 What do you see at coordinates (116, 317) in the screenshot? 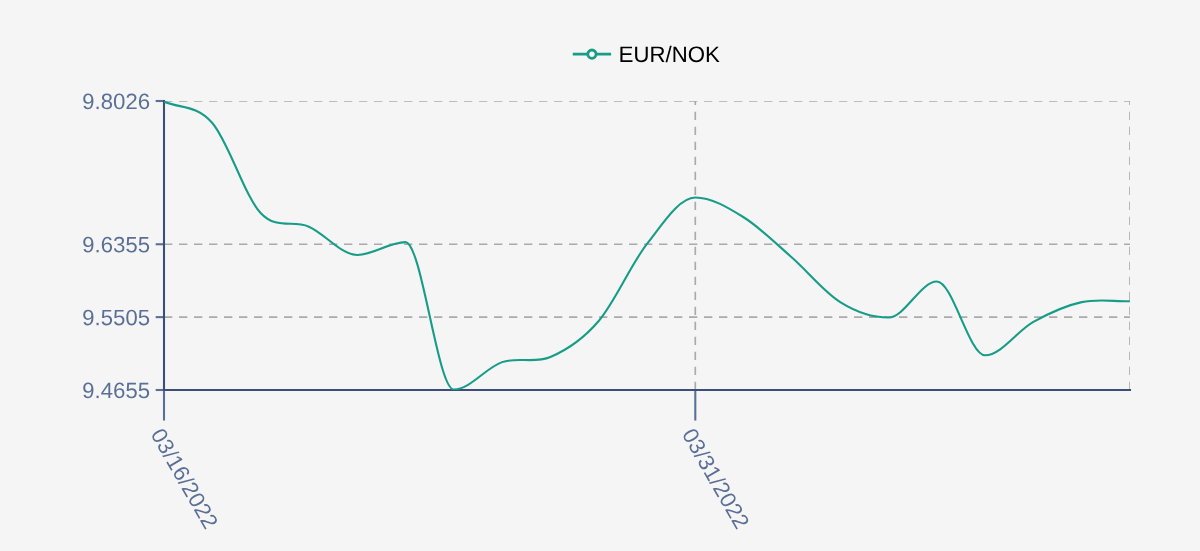
I see `y-tick-label: 9.5505` at bounding box center [116, 317].